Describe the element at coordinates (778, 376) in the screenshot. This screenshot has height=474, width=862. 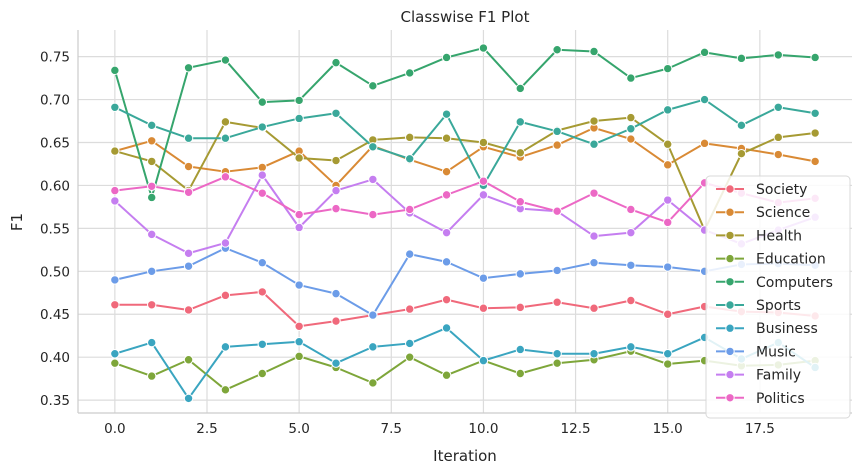
I see `legend-label: Family` at that location.